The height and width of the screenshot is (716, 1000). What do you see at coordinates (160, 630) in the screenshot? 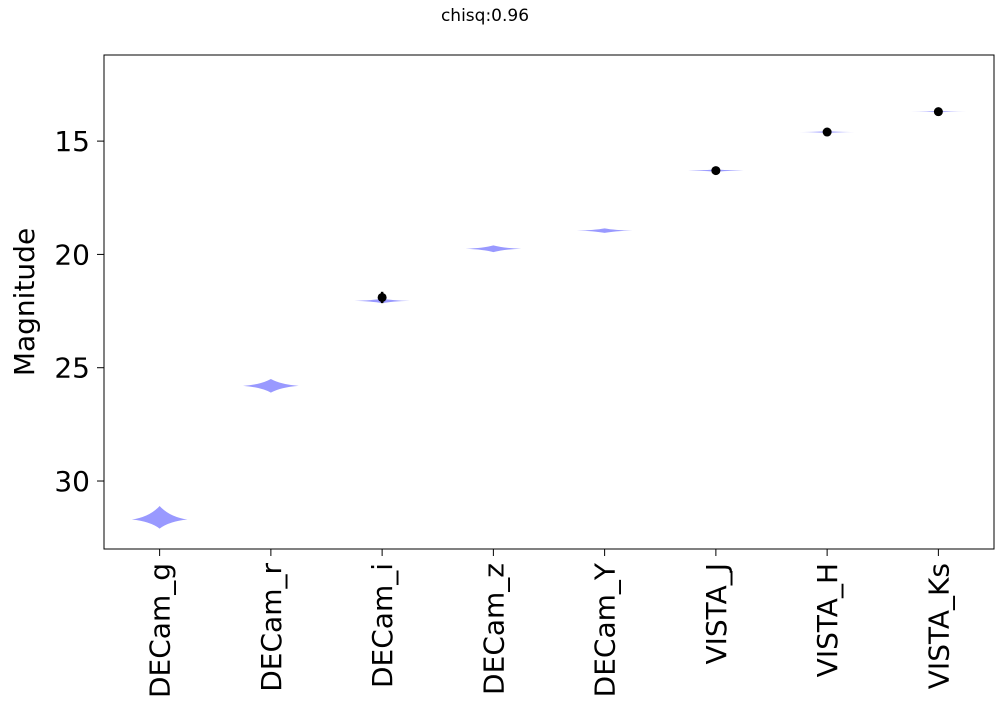
I see `x-tick-label-DECam_g: DECam_g` at bounding box center [160, 630].